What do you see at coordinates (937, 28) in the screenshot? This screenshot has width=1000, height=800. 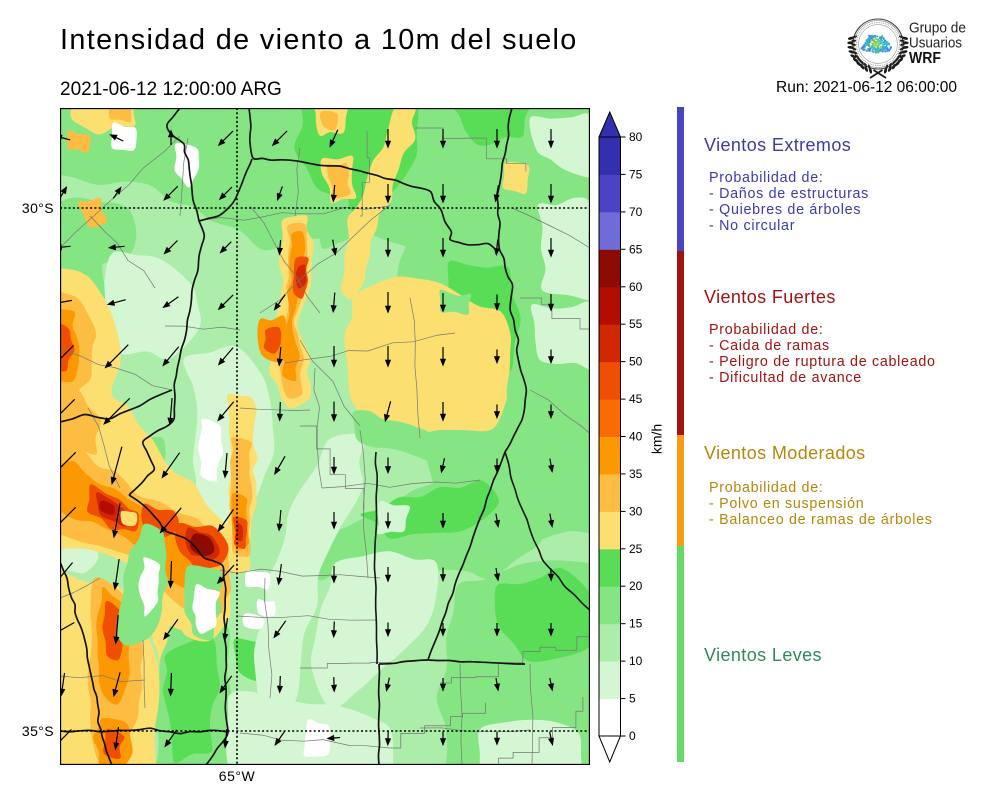 I see `svg-text: Grupo de` at bounding box center [937, 28].